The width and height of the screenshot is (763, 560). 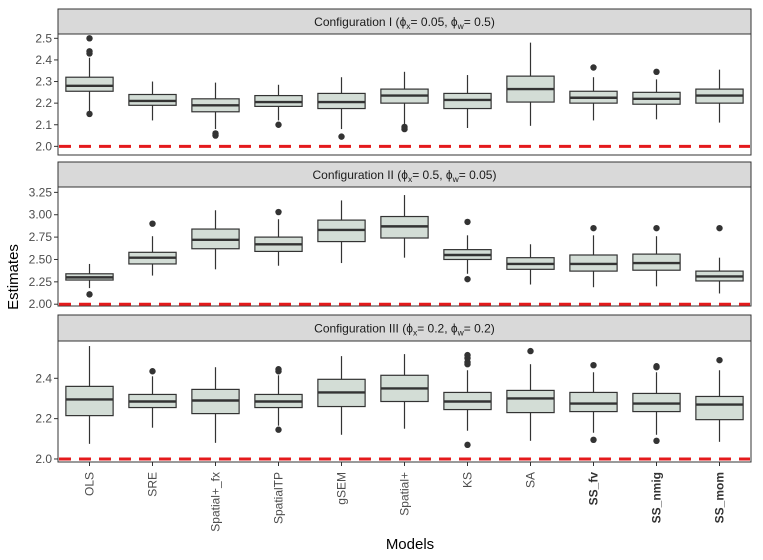 I want to click on x-tick-label: SRE, so click(x=153, y=484).